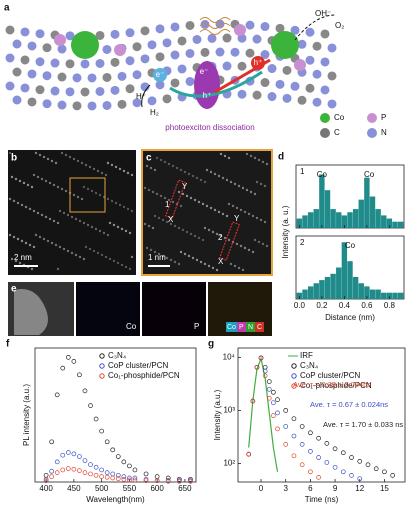 The height and width of the screenshot is (509, 414). Describe the element at coordinates (363, 424) in the screenshot. I see `annotation: Ave. τ = 1.70 ± 0.033 ns` at that location.